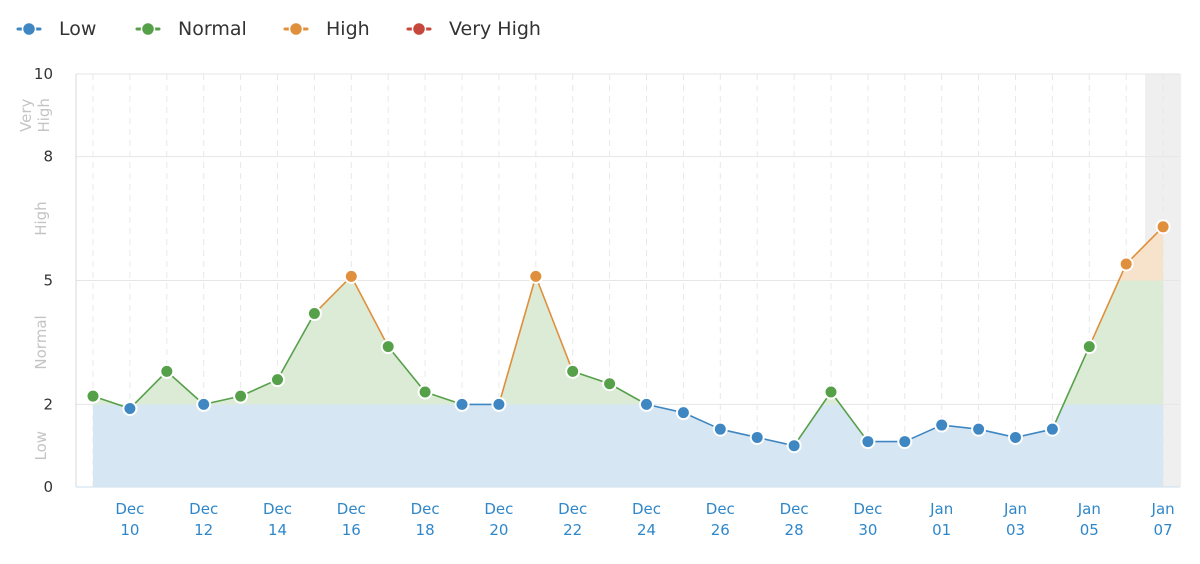  Describe the element at coordinates (1089, 519) in the screenshot. I see `x-tick-2024-01-05: Jan 05` at that location.